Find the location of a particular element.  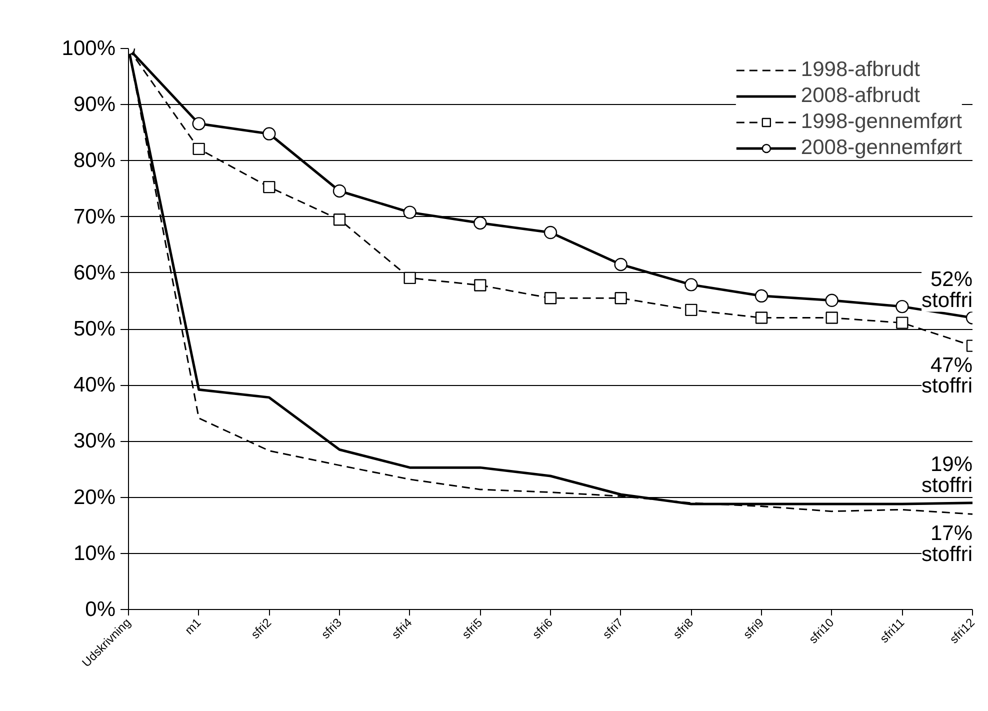

legend-label: 1998-afbrudt is located at coordinates (860, 70).